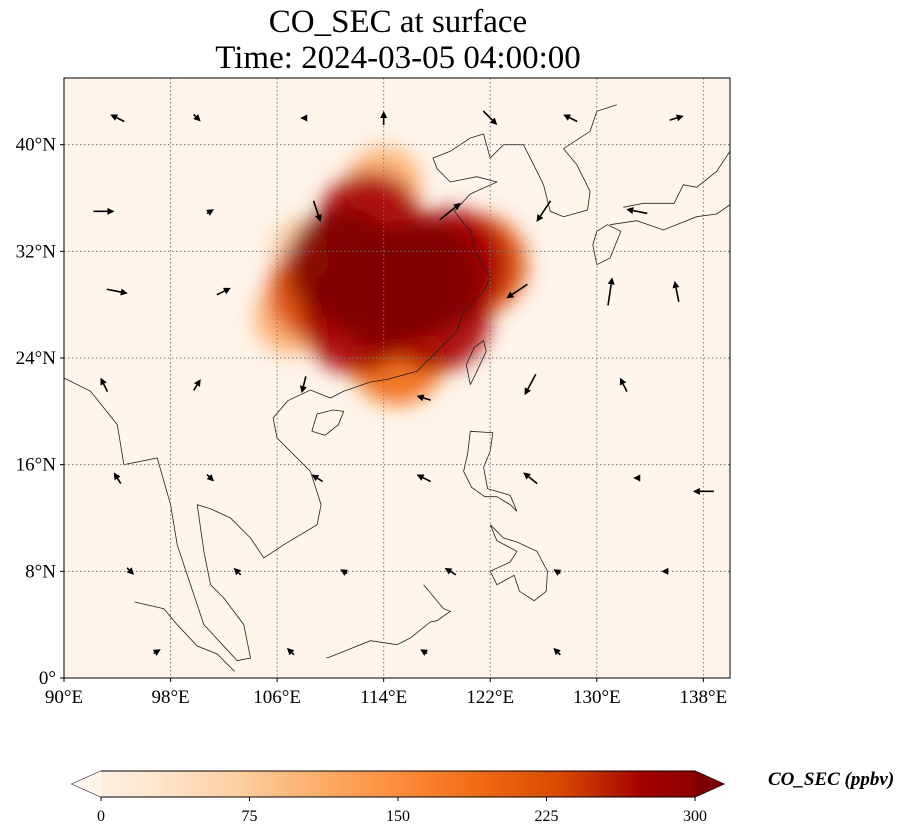  What do you see at coordinates (490, 697) in the screenshot?
I see `lon-tick-label: 122°E` at bounding box center [490, 697].